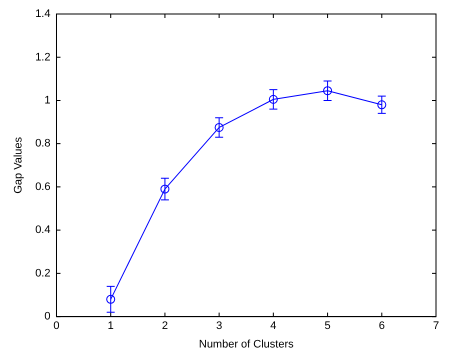  Describe the element at coordinates (18, 165) in the screenshot. I see `y-axis-title: Gap Values` at that location.